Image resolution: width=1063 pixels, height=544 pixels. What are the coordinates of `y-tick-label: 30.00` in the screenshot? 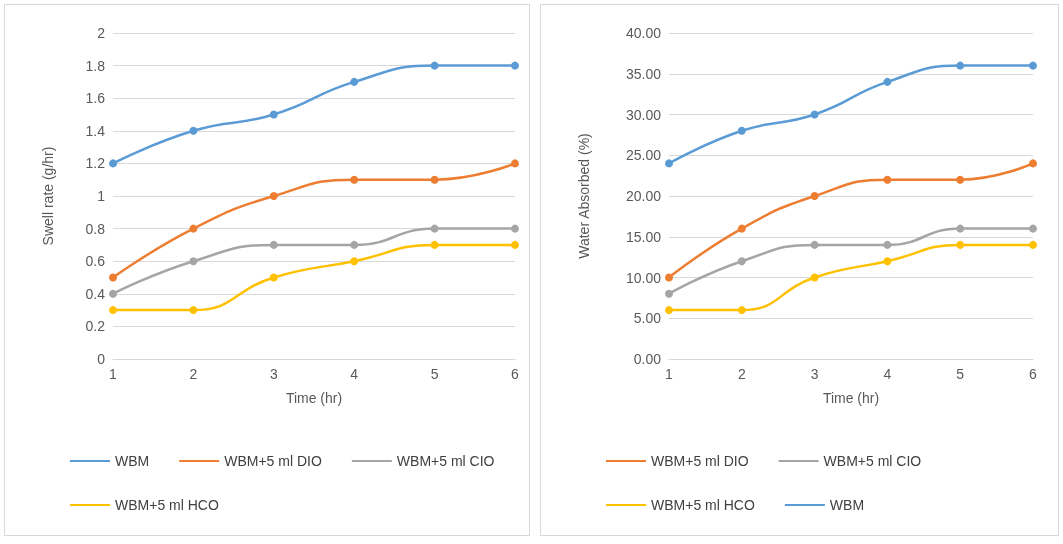 It's located at (643, 114).